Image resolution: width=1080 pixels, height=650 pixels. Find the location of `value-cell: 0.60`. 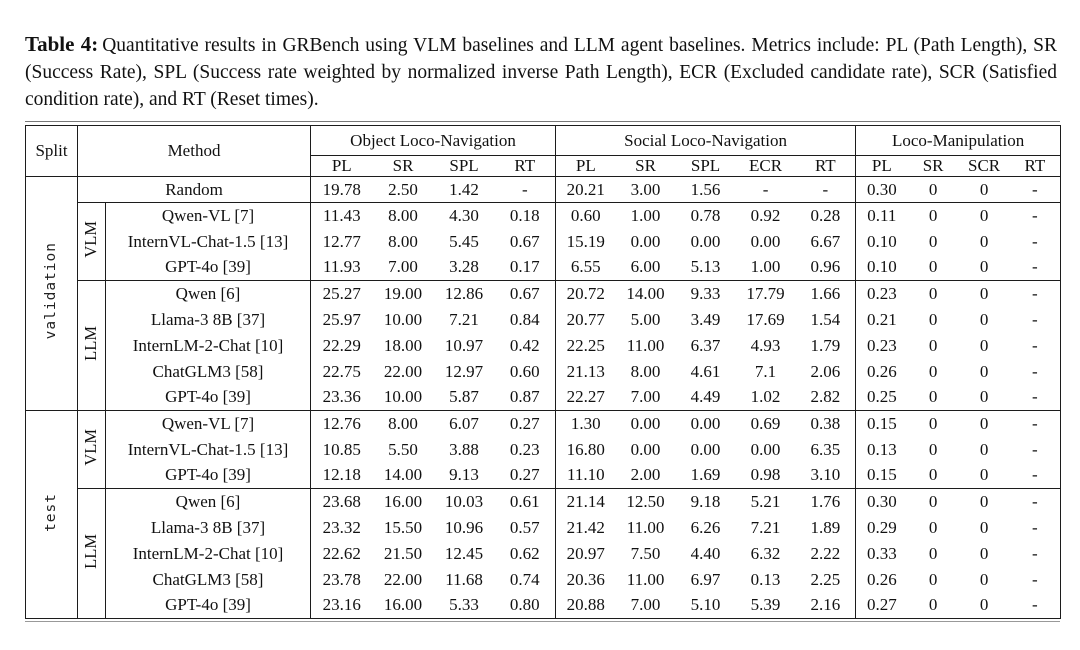

value-cell: 0.60 is located at coordinates (524, 371).